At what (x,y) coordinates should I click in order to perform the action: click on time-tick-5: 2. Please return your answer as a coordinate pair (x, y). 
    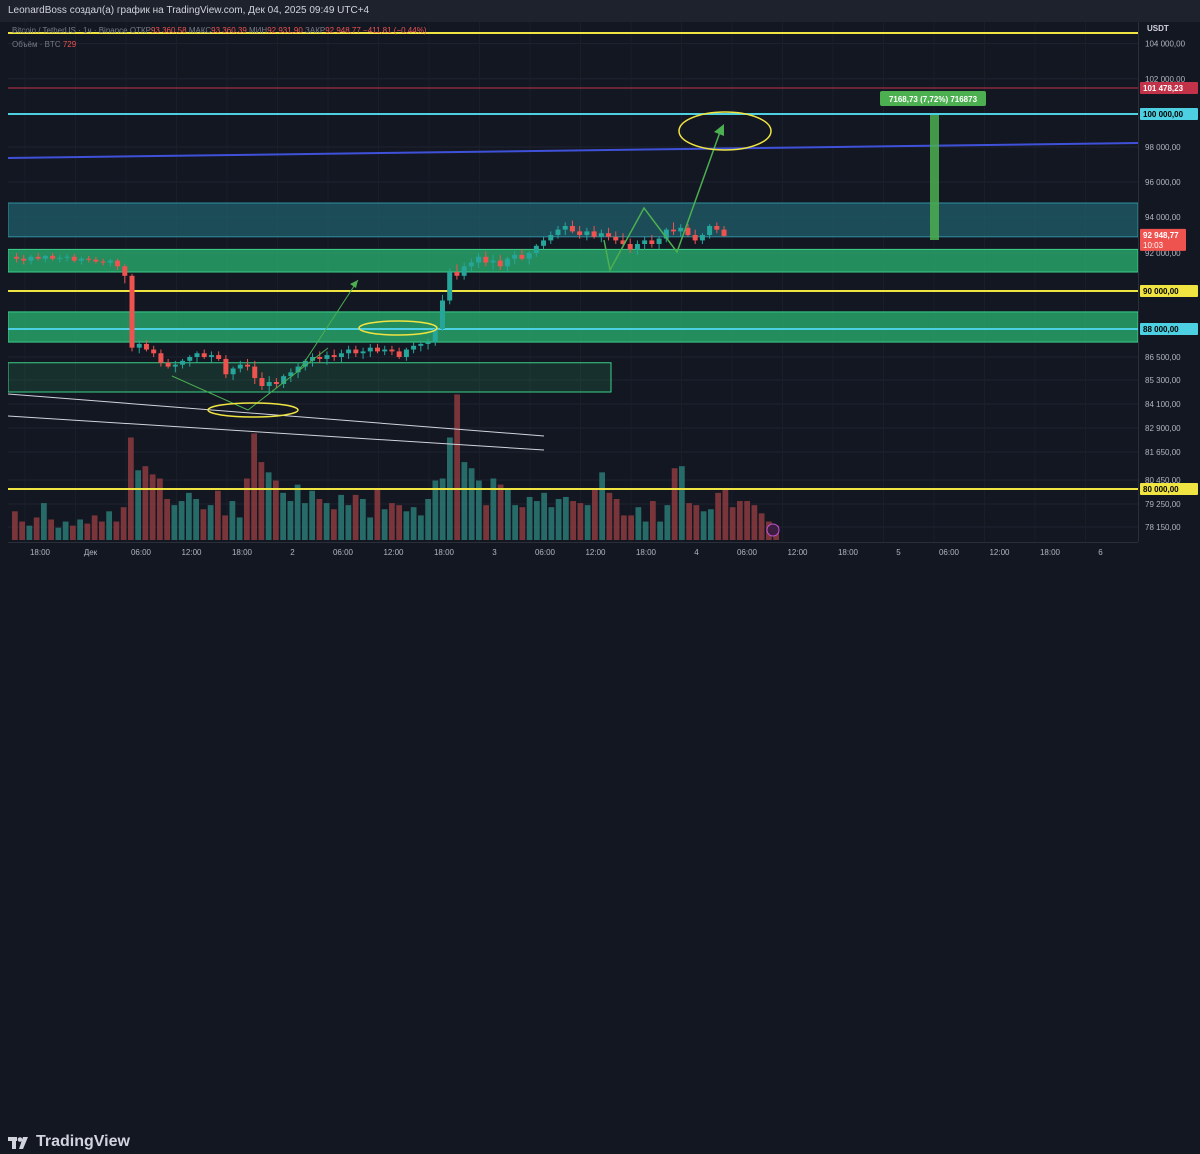
    Looking at the image, I should click on (292, 552).